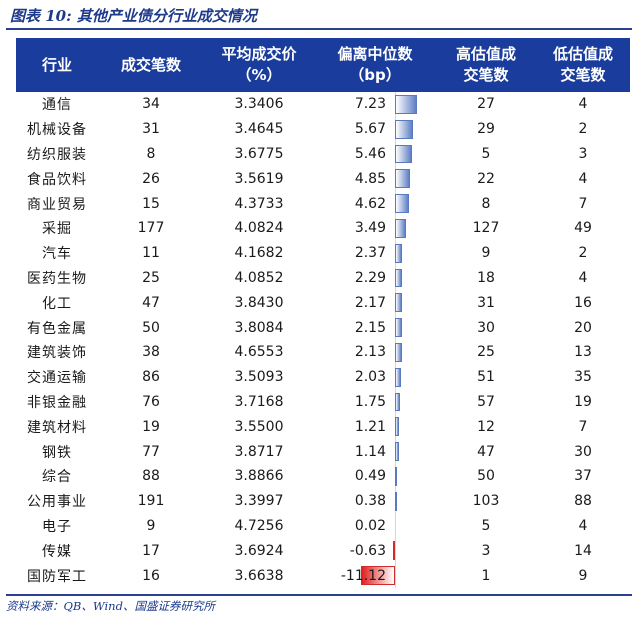  Describe the element at coordinates (486, 65) in the screenshot. I see `header-high-valuation: 高估值成 交笔数` at that location.